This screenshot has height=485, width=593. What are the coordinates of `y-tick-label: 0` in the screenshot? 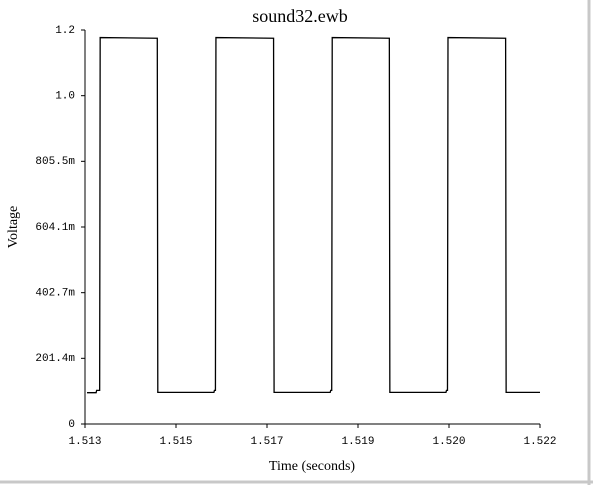 It's located at (71, 425).